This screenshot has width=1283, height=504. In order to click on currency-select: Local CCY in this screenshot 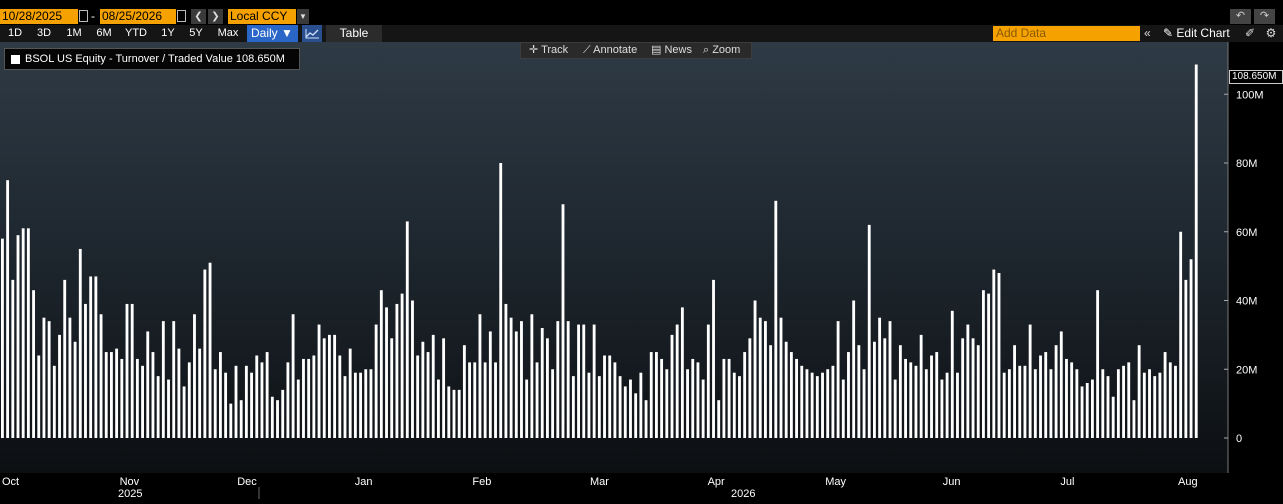, I will do `click(262, 16)`.